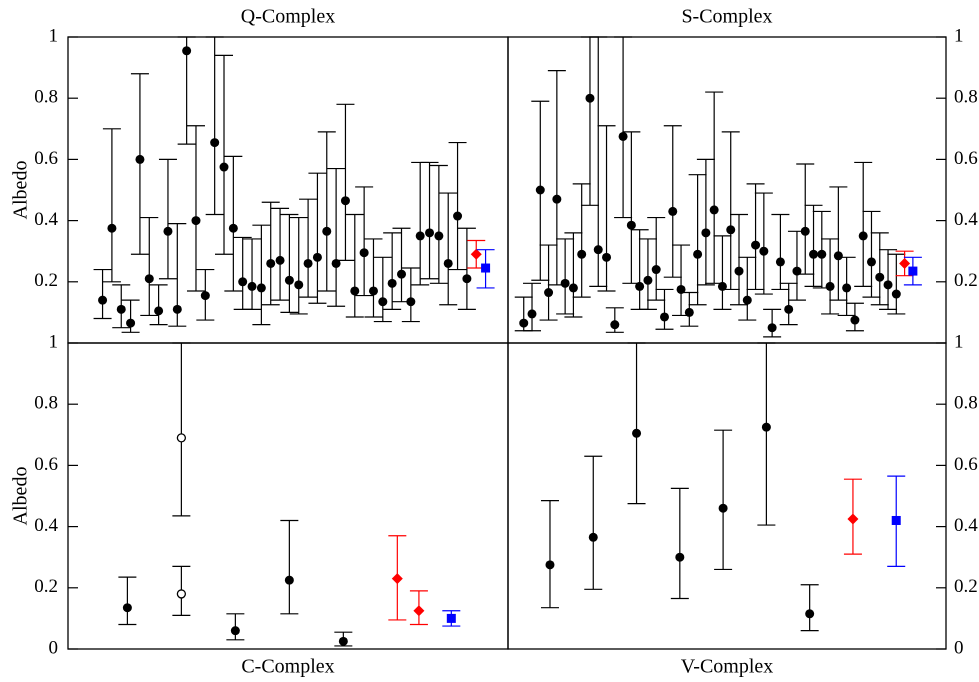 This screenshot has height=682, width=979. What do you see at coordinates (288, 17) in the screenshot?
I see `panel-title: Q-Complex` at bounding box center [288, 17].